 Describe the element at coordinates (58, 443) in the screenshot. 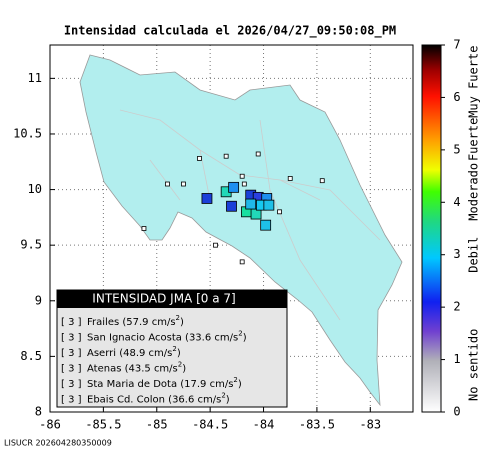

I see `footer: LISUCR 202604280350009` at that location.